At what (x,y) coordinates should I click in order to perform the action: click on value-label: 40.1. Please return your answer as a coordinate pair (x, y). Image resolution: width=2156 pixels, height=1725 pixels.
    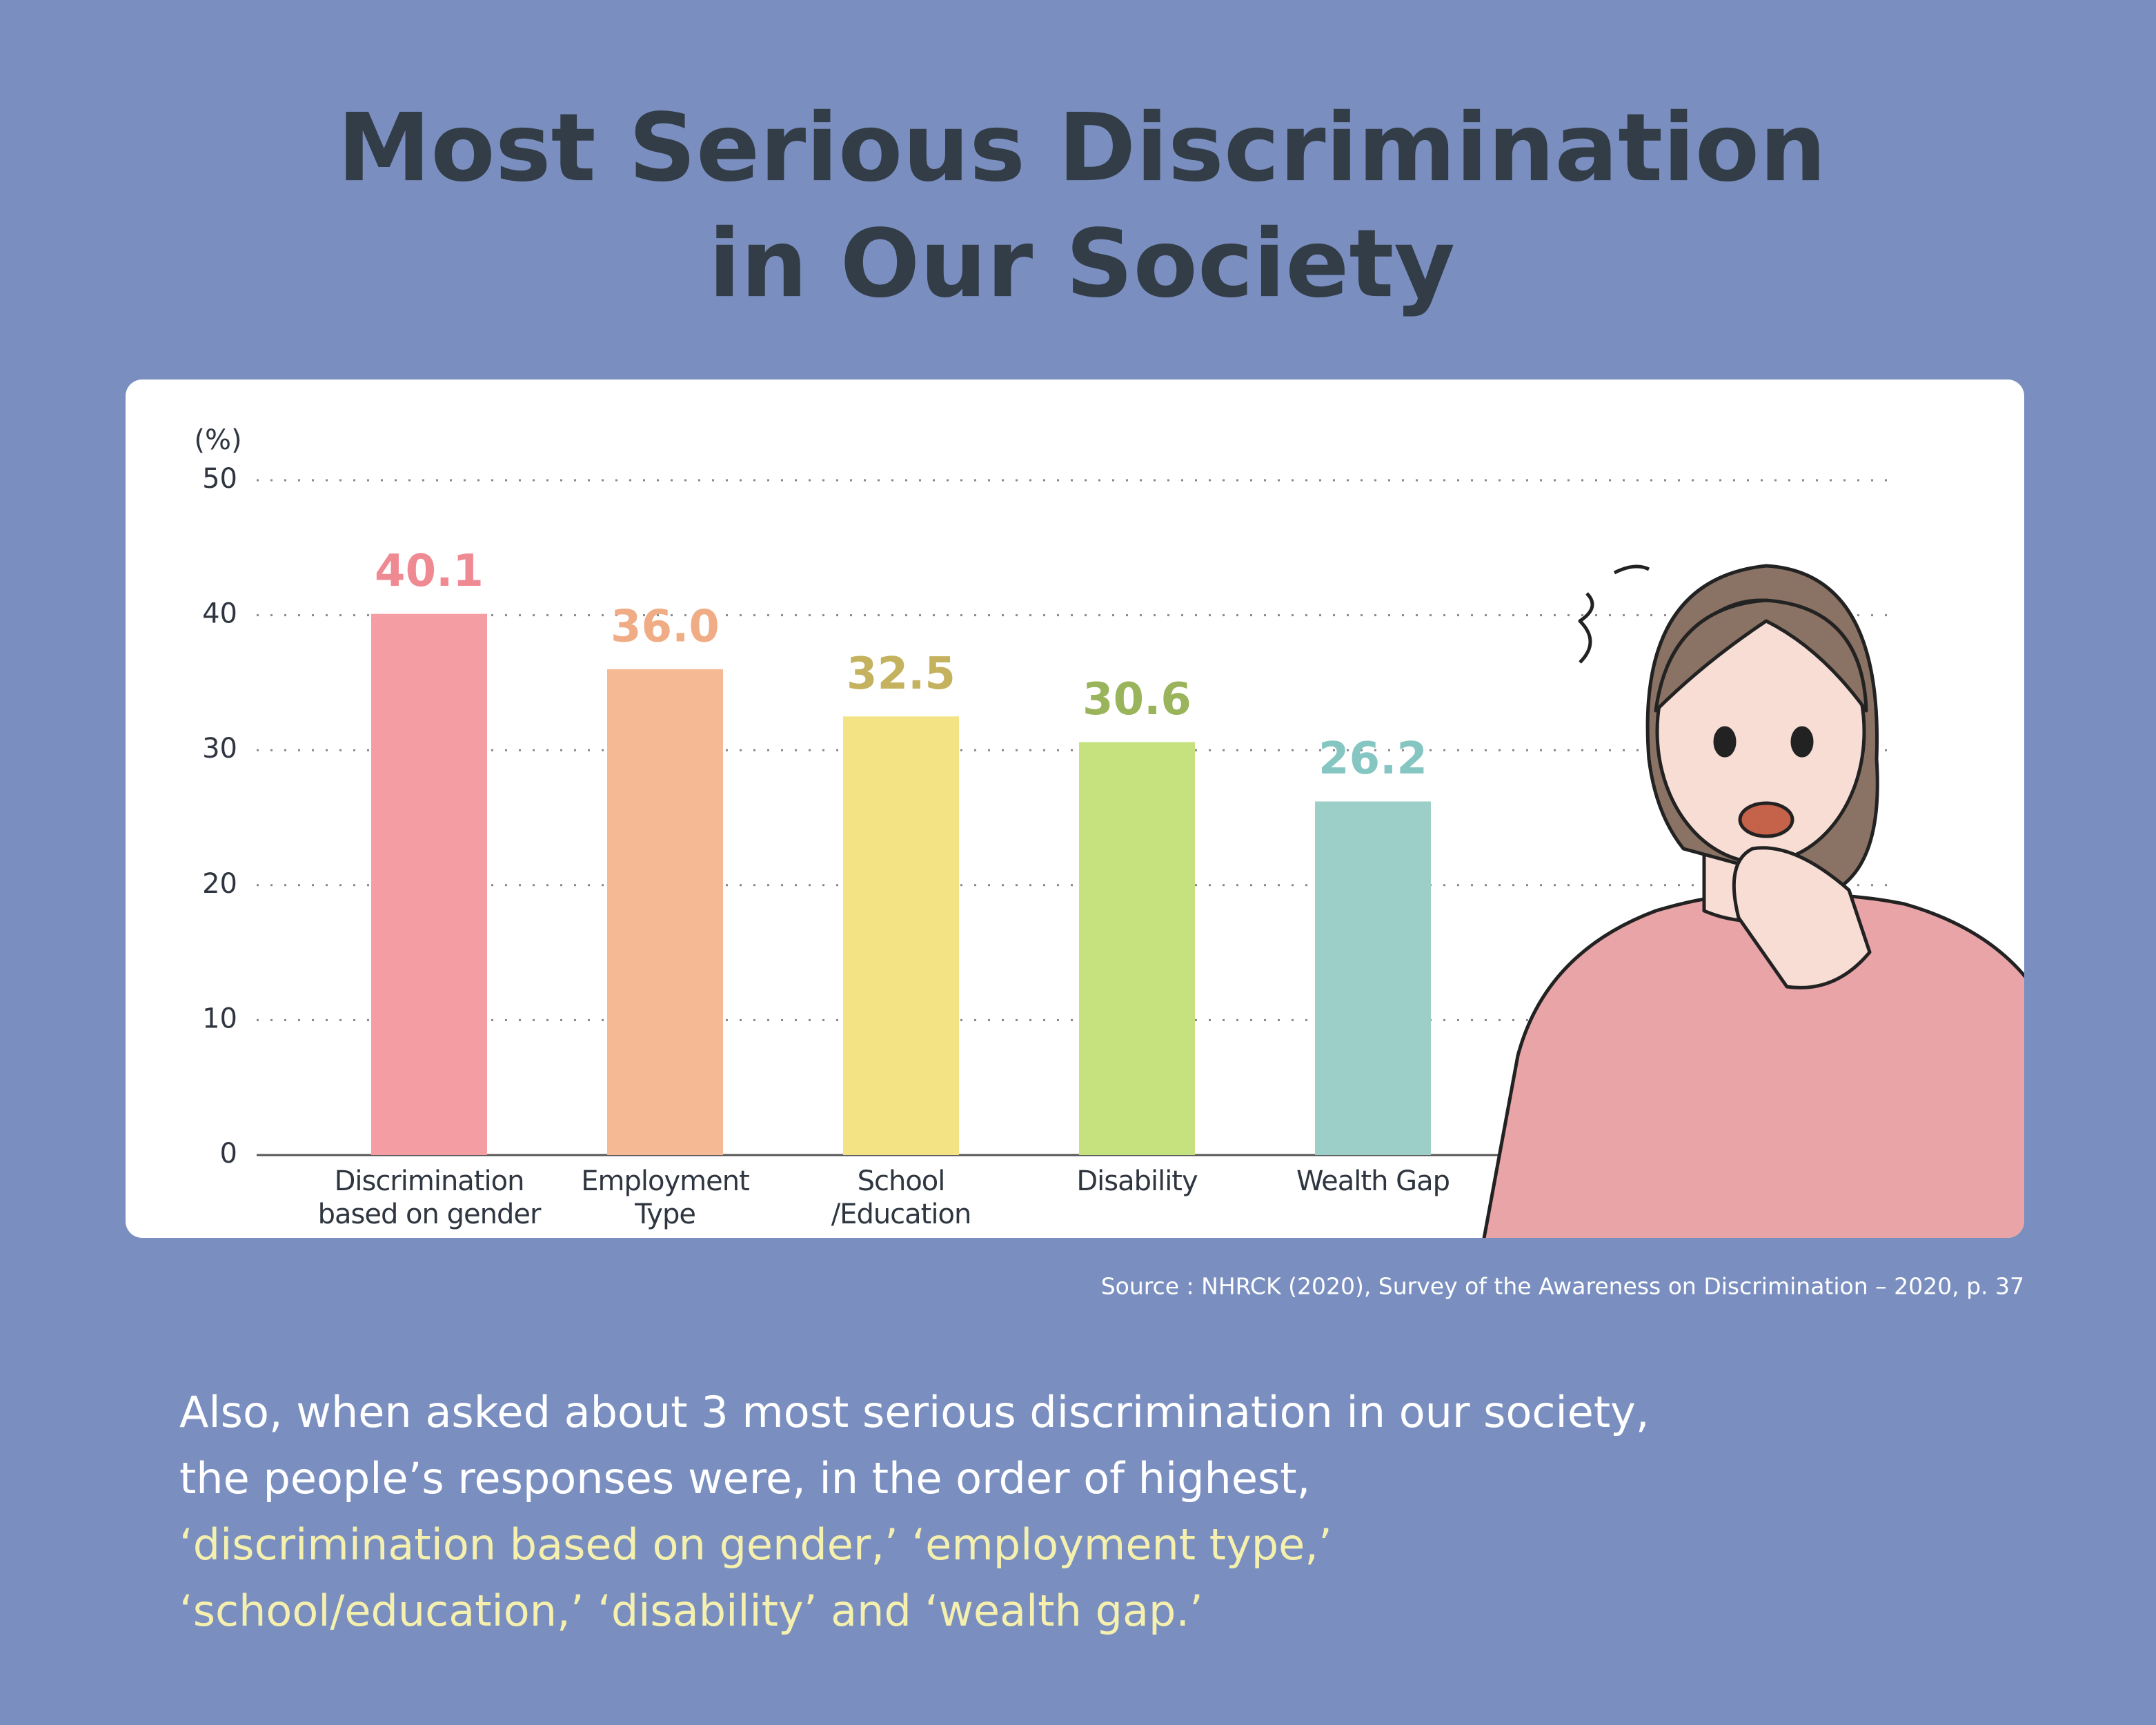
    Looking at the image, I should click on (430, 571).